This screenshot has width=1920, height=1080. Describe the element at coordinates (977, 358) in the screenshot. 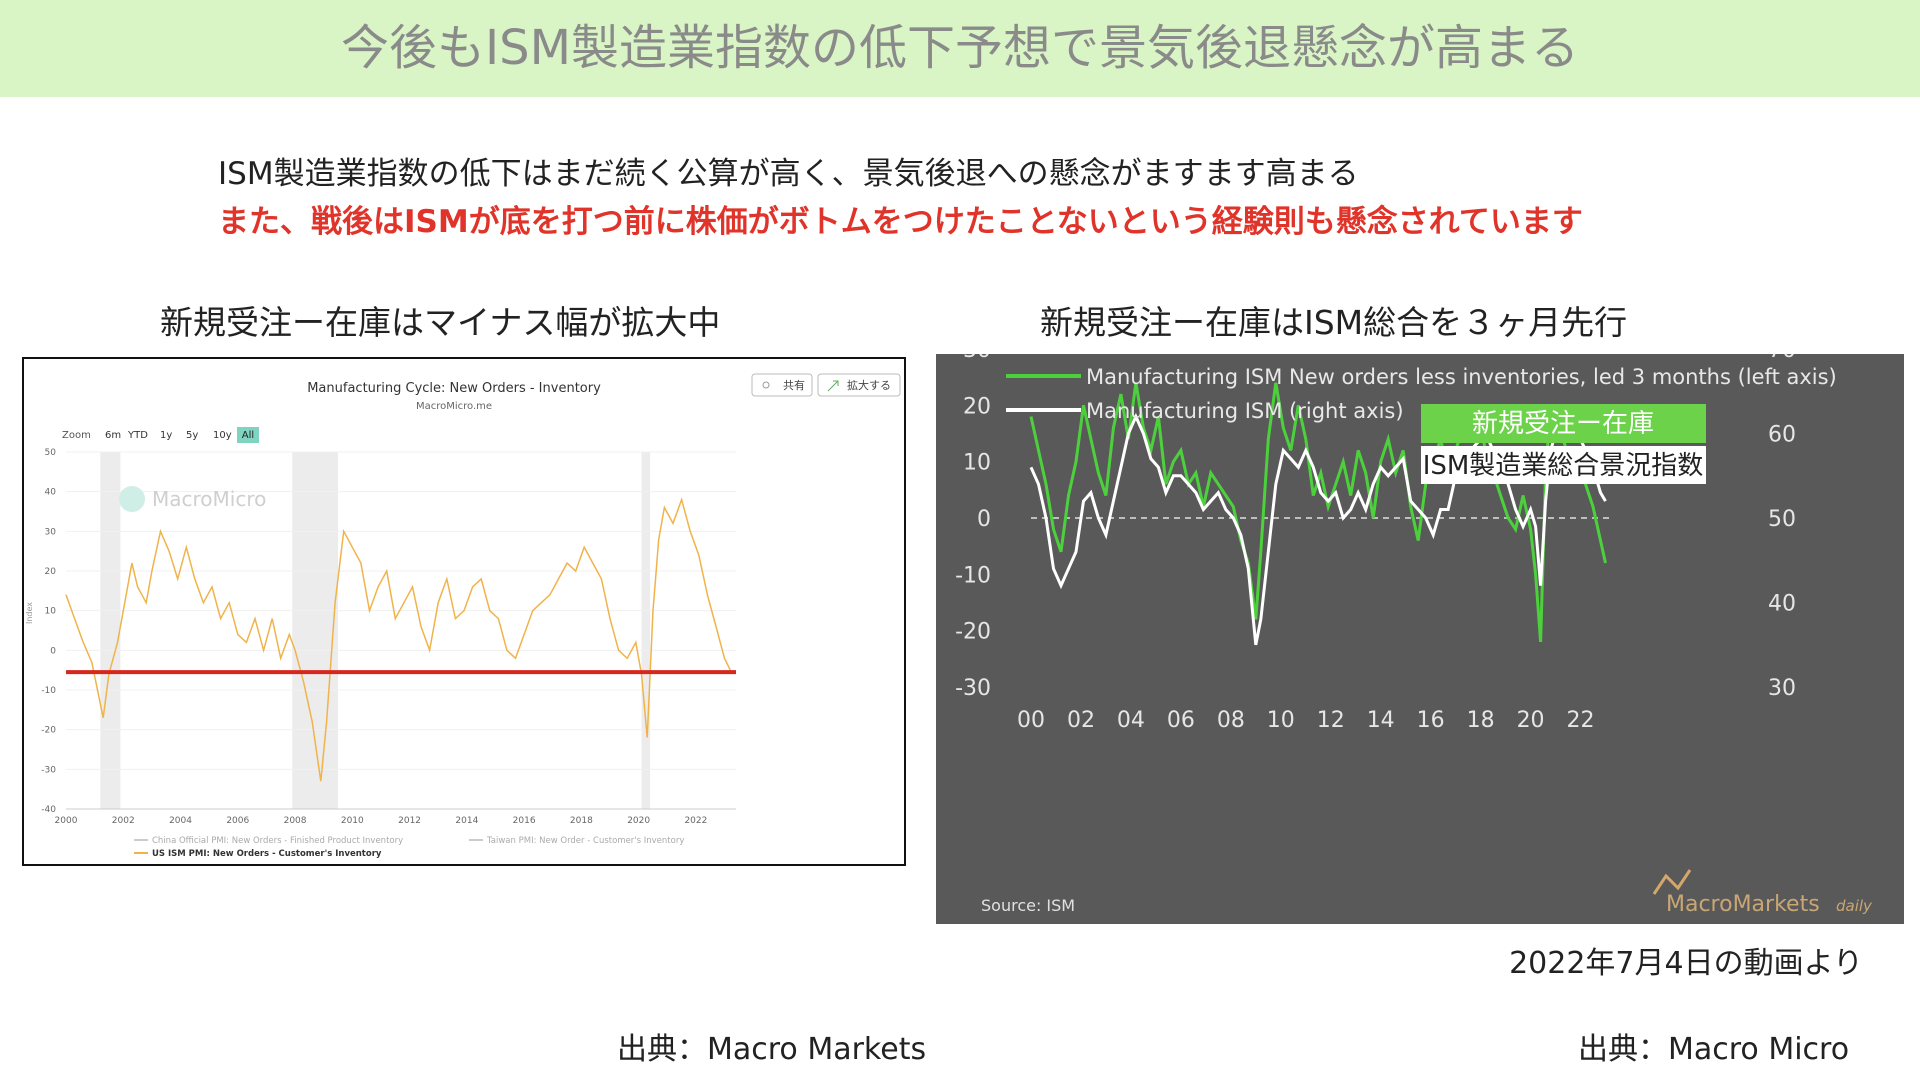

I see `left-y-tick-label: 30` at that location.